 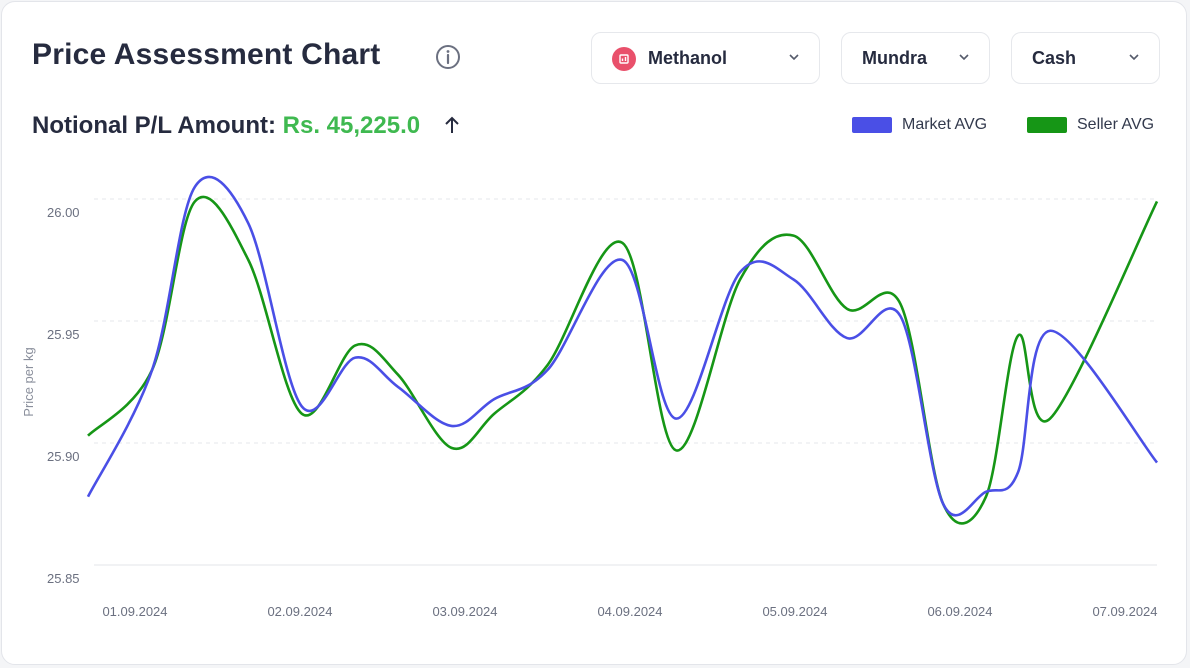 I want to click on x-tick-label: 03.09.2024, so click(x=464, y=611).